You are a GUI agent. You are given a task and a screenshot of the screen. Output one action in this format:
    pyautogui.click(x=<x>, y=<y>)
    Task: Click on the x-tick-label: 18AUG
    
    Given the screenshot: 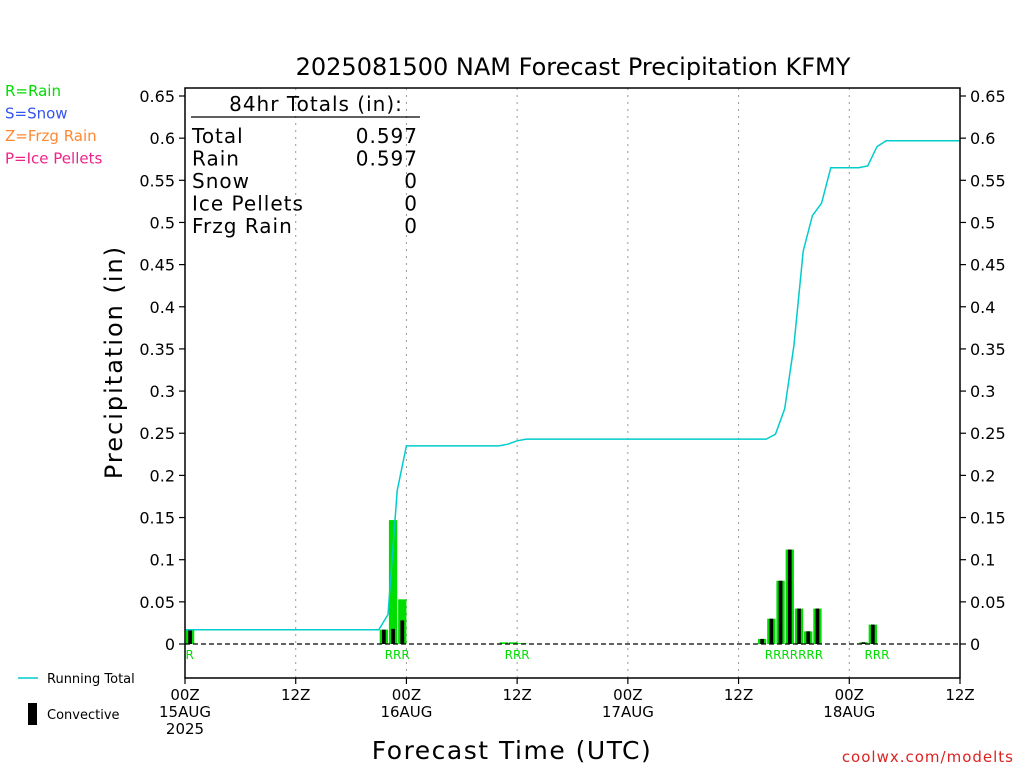 What is the action you would take?
    pyautogui.click(x=849, y=712)
    